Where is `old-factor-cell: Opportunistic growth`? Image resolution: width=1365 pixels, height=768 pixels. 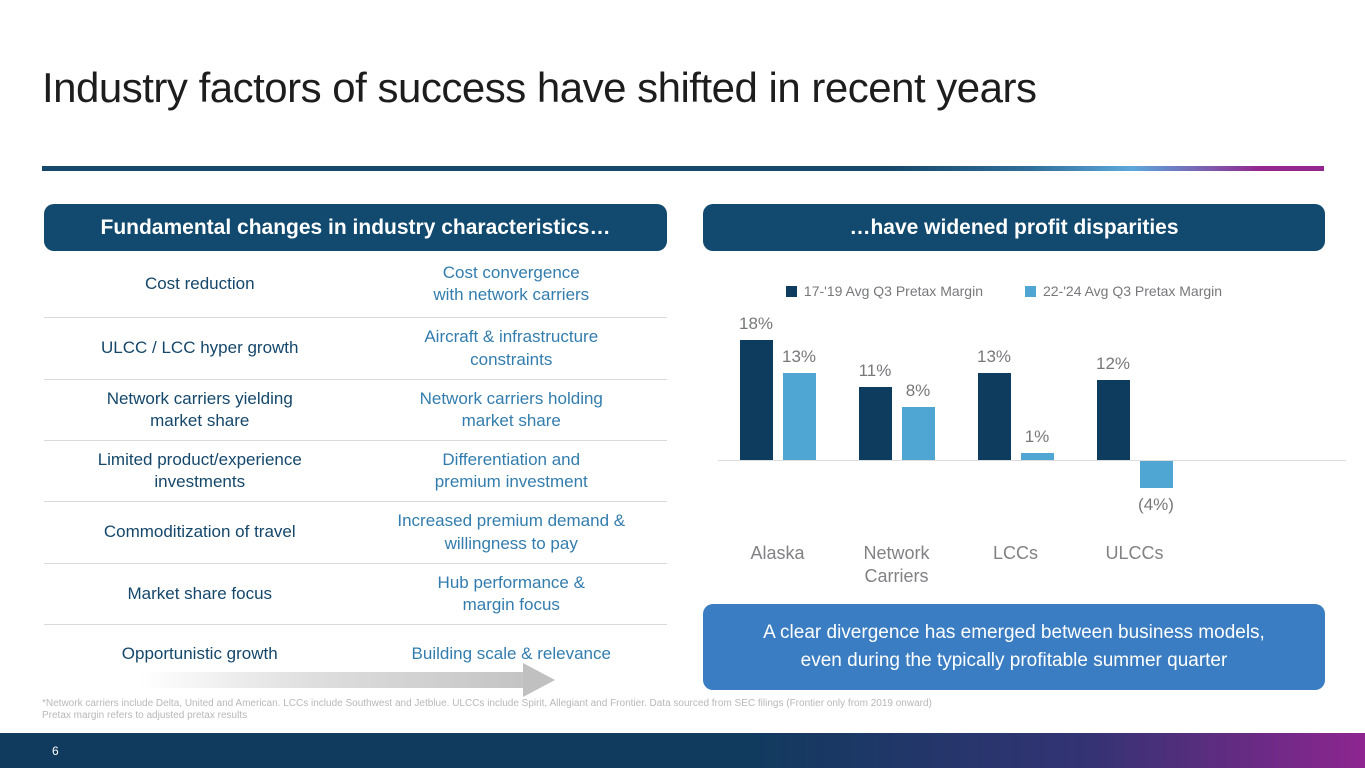
old-factor-cell: Opportunistic growth is located at coordinates (199, 653).